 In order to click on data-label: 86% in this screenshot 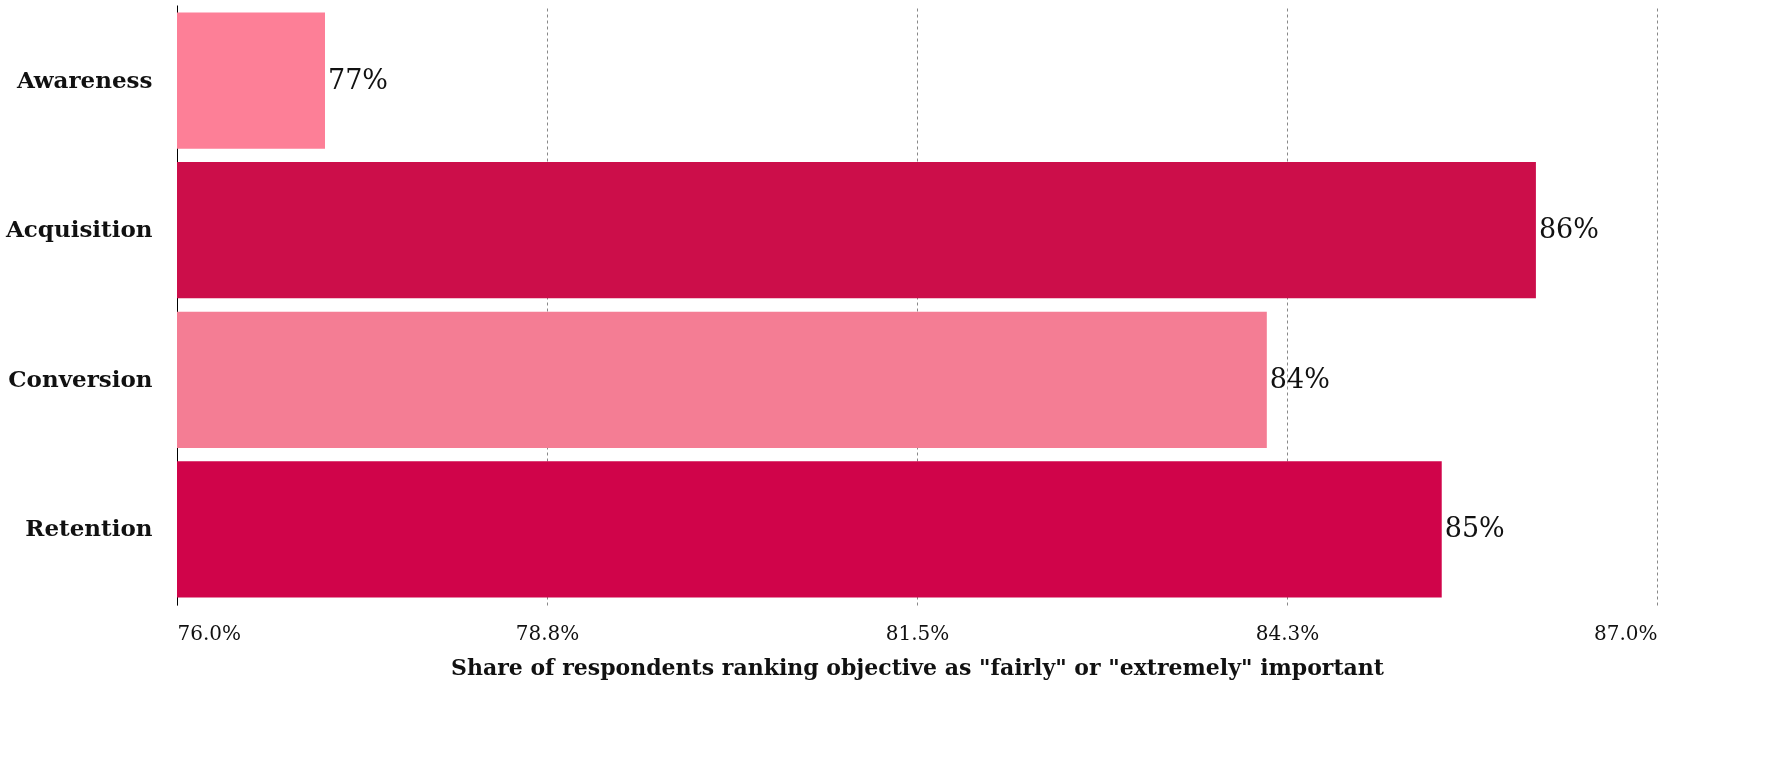, I will do `click(1568, 229)`.